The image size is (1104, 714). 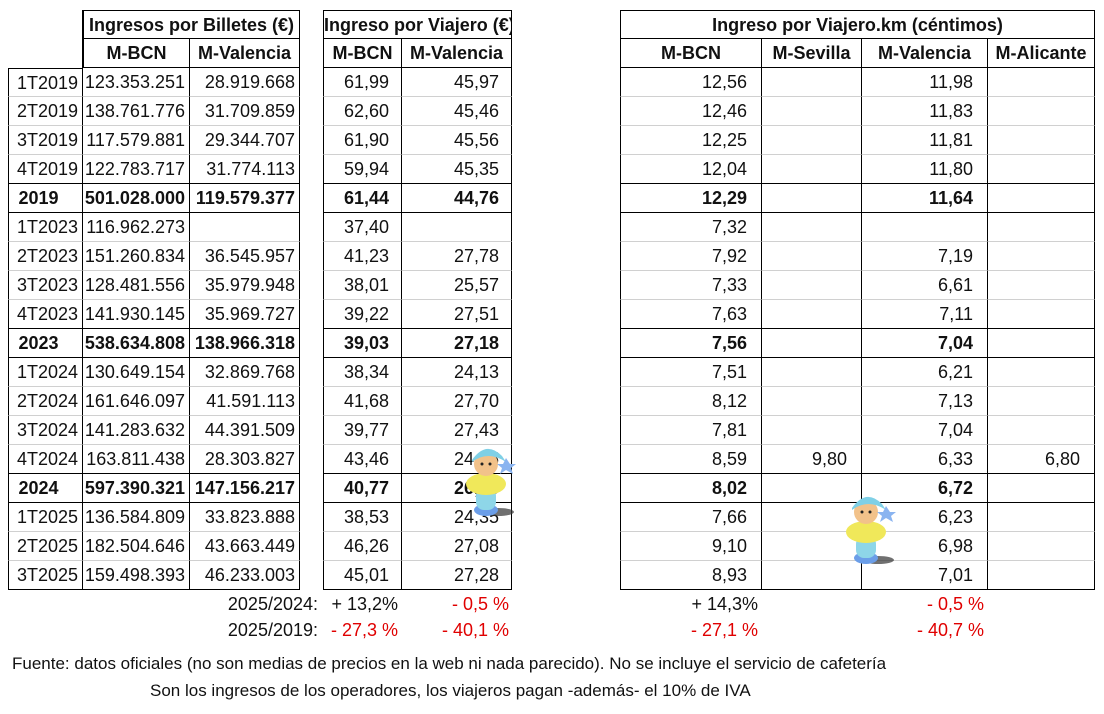 What do you see at coordinates (136, 285) in the screenshot?
I see `table-cell: 128.481.556` at bounding box center [136, 285].